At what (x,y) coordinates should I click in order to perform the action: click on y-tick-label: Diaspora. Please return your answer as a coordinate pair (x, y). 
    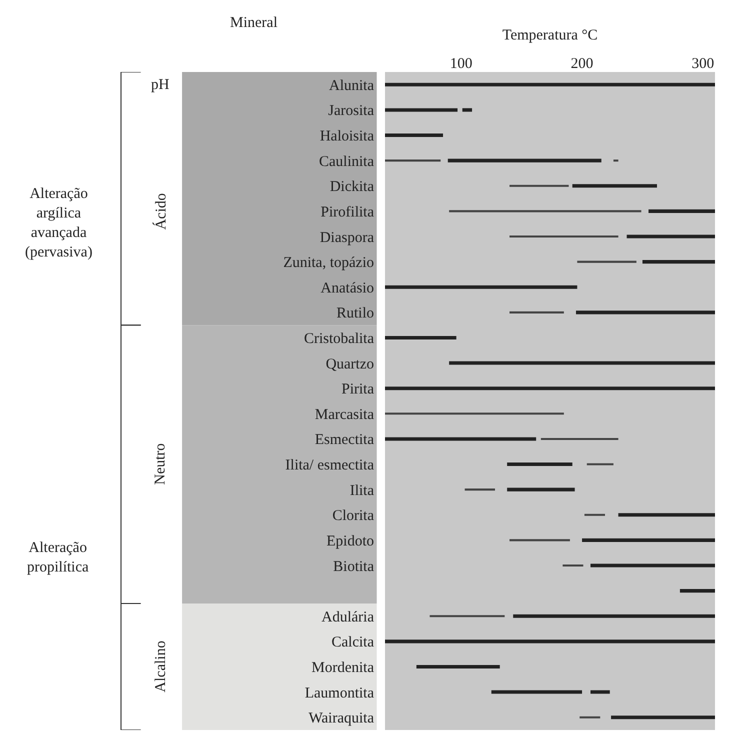
    Looking at the image, I should click on (347, 238).